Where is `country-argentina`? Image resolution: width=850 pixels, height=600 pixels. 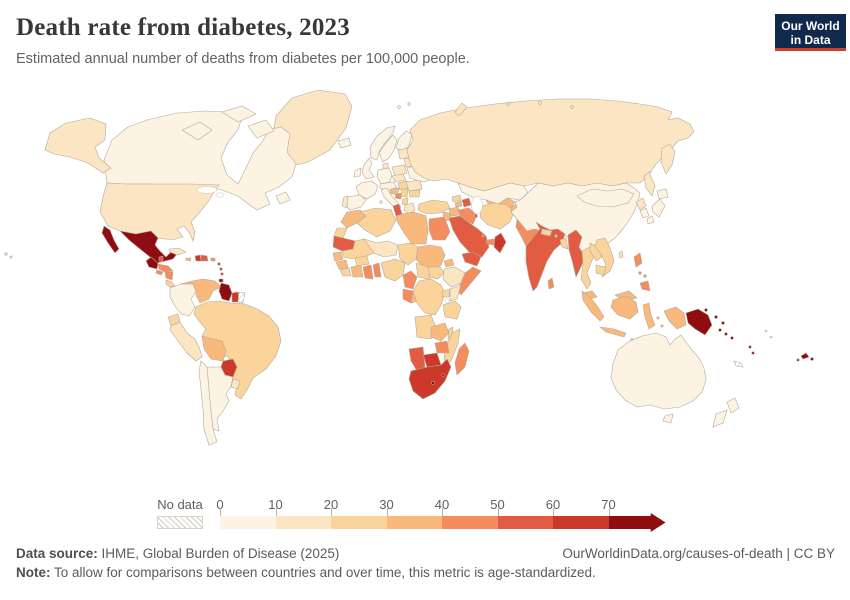 country-argentina is located at coordinates (220, 399).